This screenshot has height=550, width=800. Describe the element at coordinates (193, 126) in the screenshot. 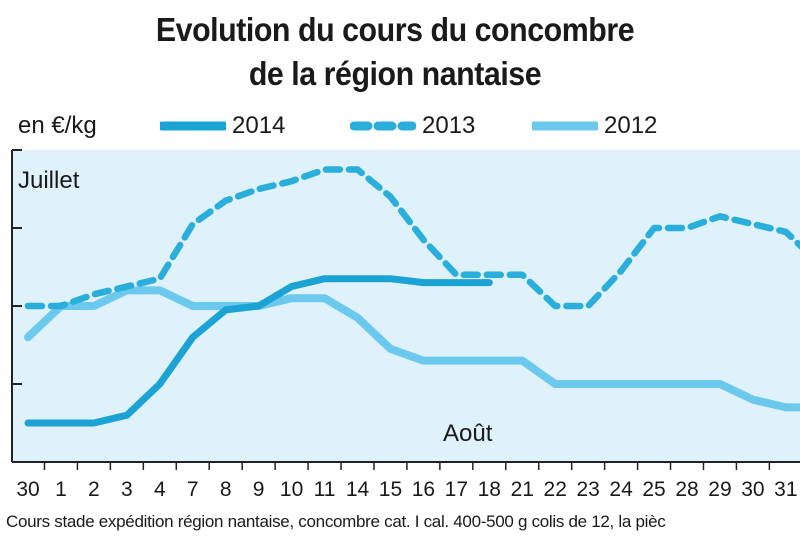

I see `legend-swatch-2014` at that location.